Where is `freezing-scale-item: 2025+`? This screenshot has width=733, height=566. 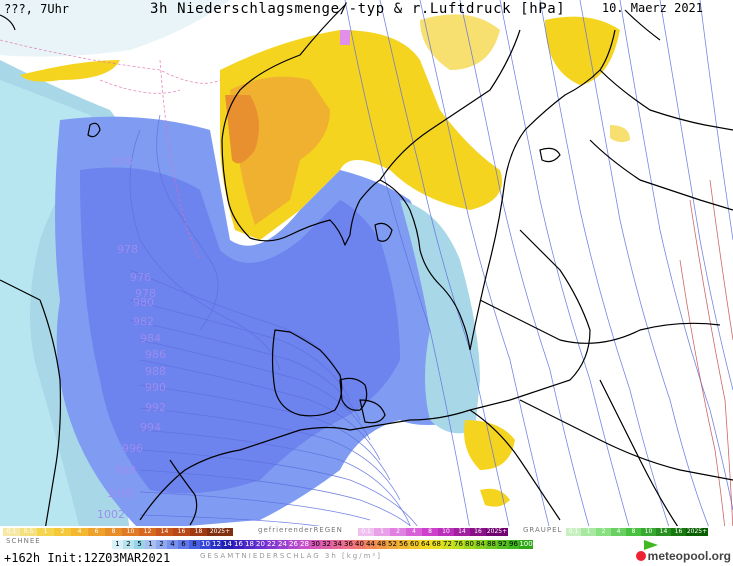
freezing-scale-item: 2025+ is located at coordinates (497, 532).